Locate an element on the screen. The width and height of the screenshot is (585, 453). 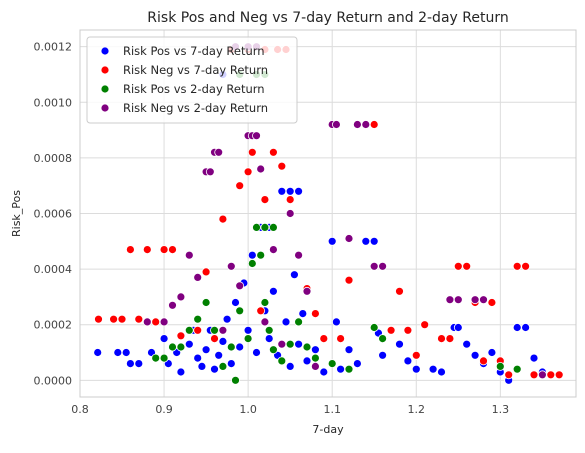
y-tick-label: 0.0000 is located at coordinates (53, 380).